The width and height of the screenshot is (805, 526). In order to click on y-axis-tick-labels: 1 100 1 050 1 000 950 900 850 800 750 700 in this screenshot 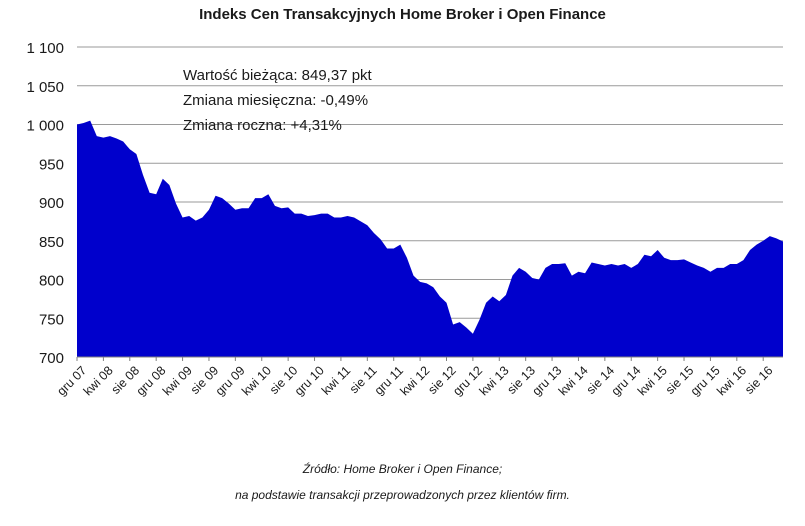, I will do `click(45, 203)`.